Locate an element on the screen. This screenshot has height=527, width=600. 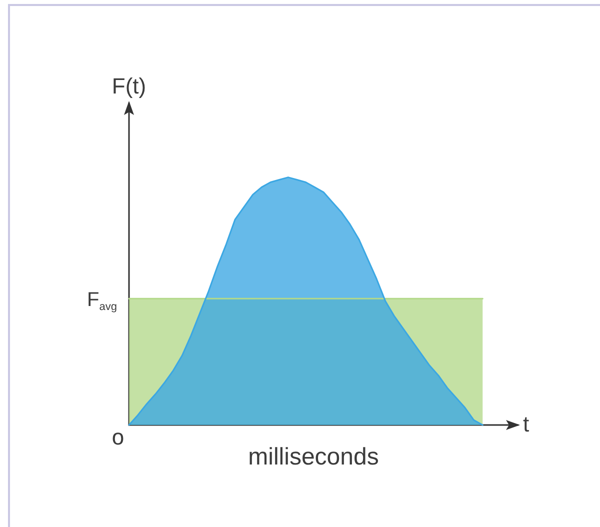
series-label: F$_{avg}$ is located at coordinates (102, 300).